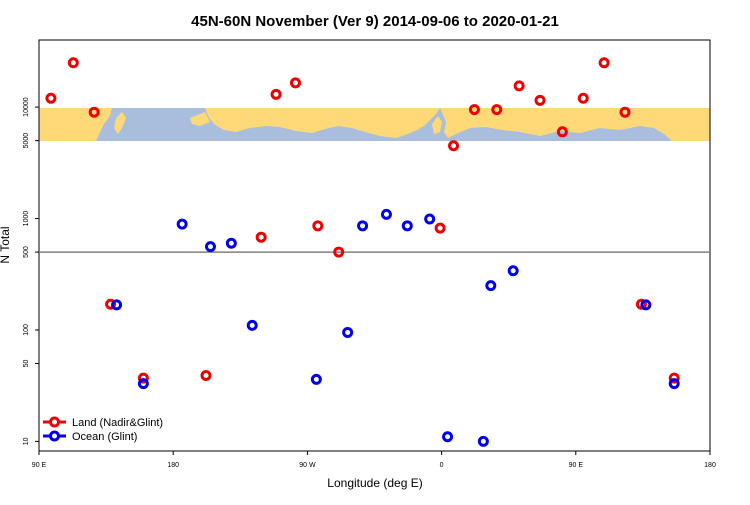  What do you see at coordinates (54, 436) in the screenshot?
I see `legend-ocean-marker` at bounding box center [54, 436].